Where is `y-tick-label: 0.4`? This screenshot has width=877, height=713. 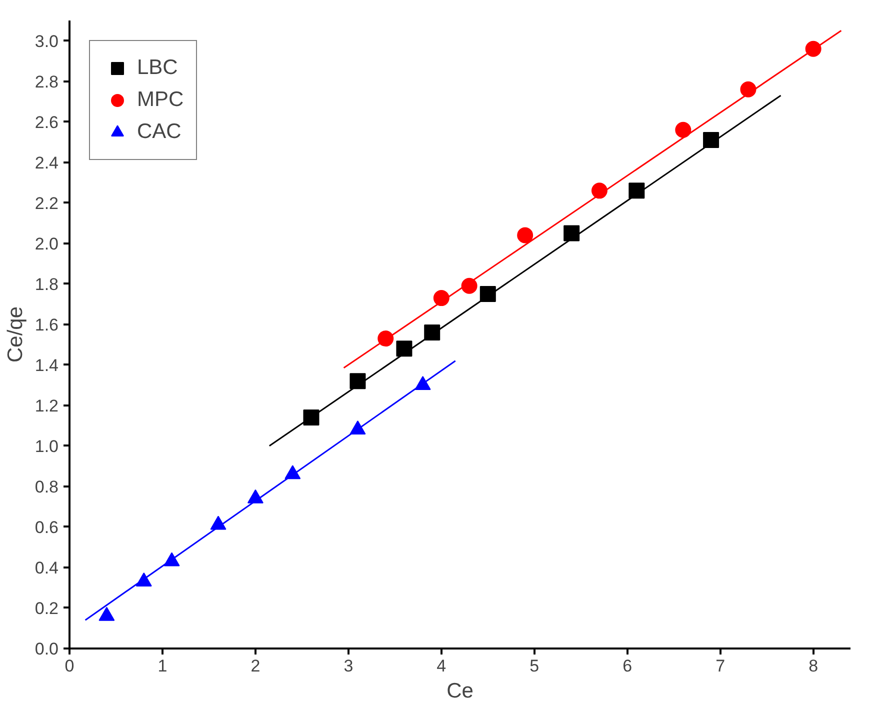 y-tick-label: 0.4 is located at coordinates (46, 568).